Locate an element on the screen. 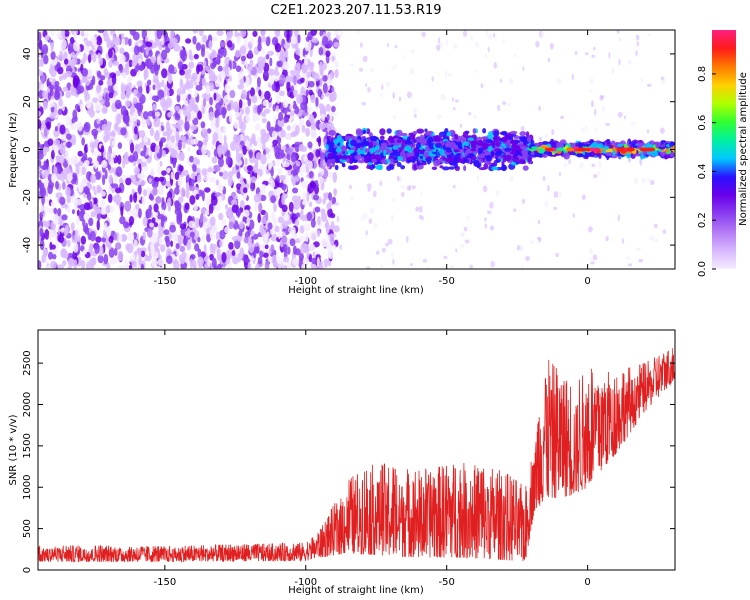  snr-x-label: Height of straight line (km) is located at coordinates (356, 590).